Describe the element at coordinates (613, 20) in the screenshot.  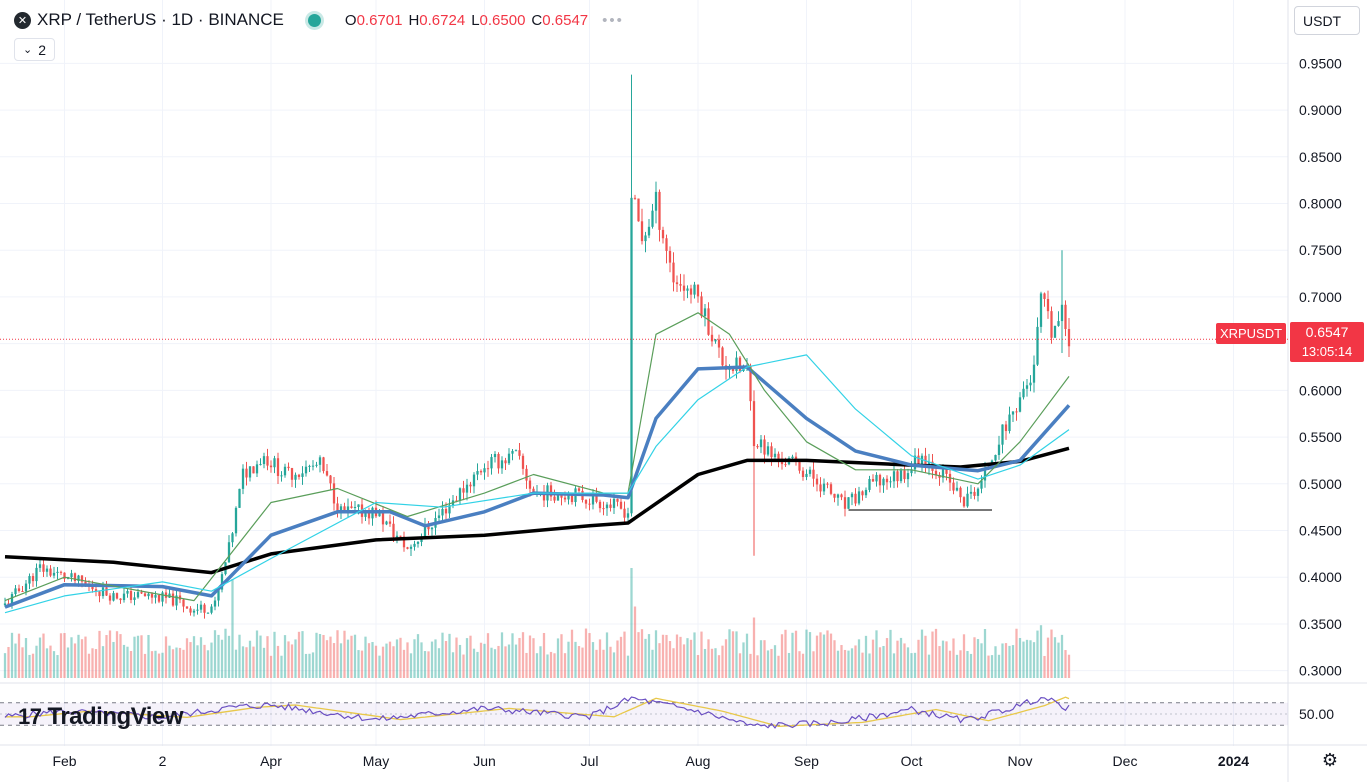
I see `more-options-button: •••` at that location.